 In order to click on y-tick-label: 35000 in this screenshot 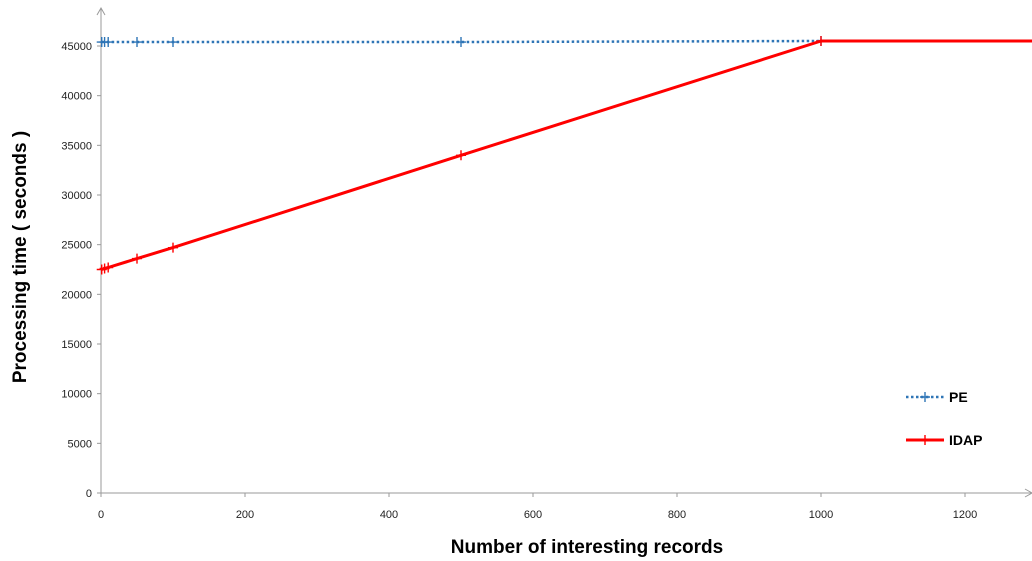, I will do `click(76, 146)`.